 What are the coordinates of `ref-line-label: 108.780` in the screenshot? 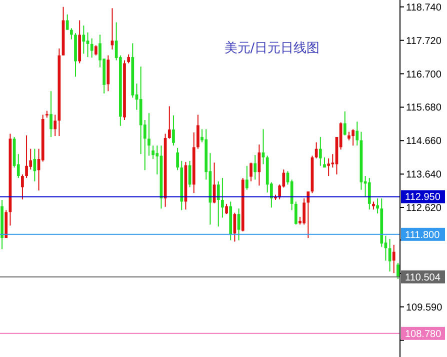 It's located at (423, 334).